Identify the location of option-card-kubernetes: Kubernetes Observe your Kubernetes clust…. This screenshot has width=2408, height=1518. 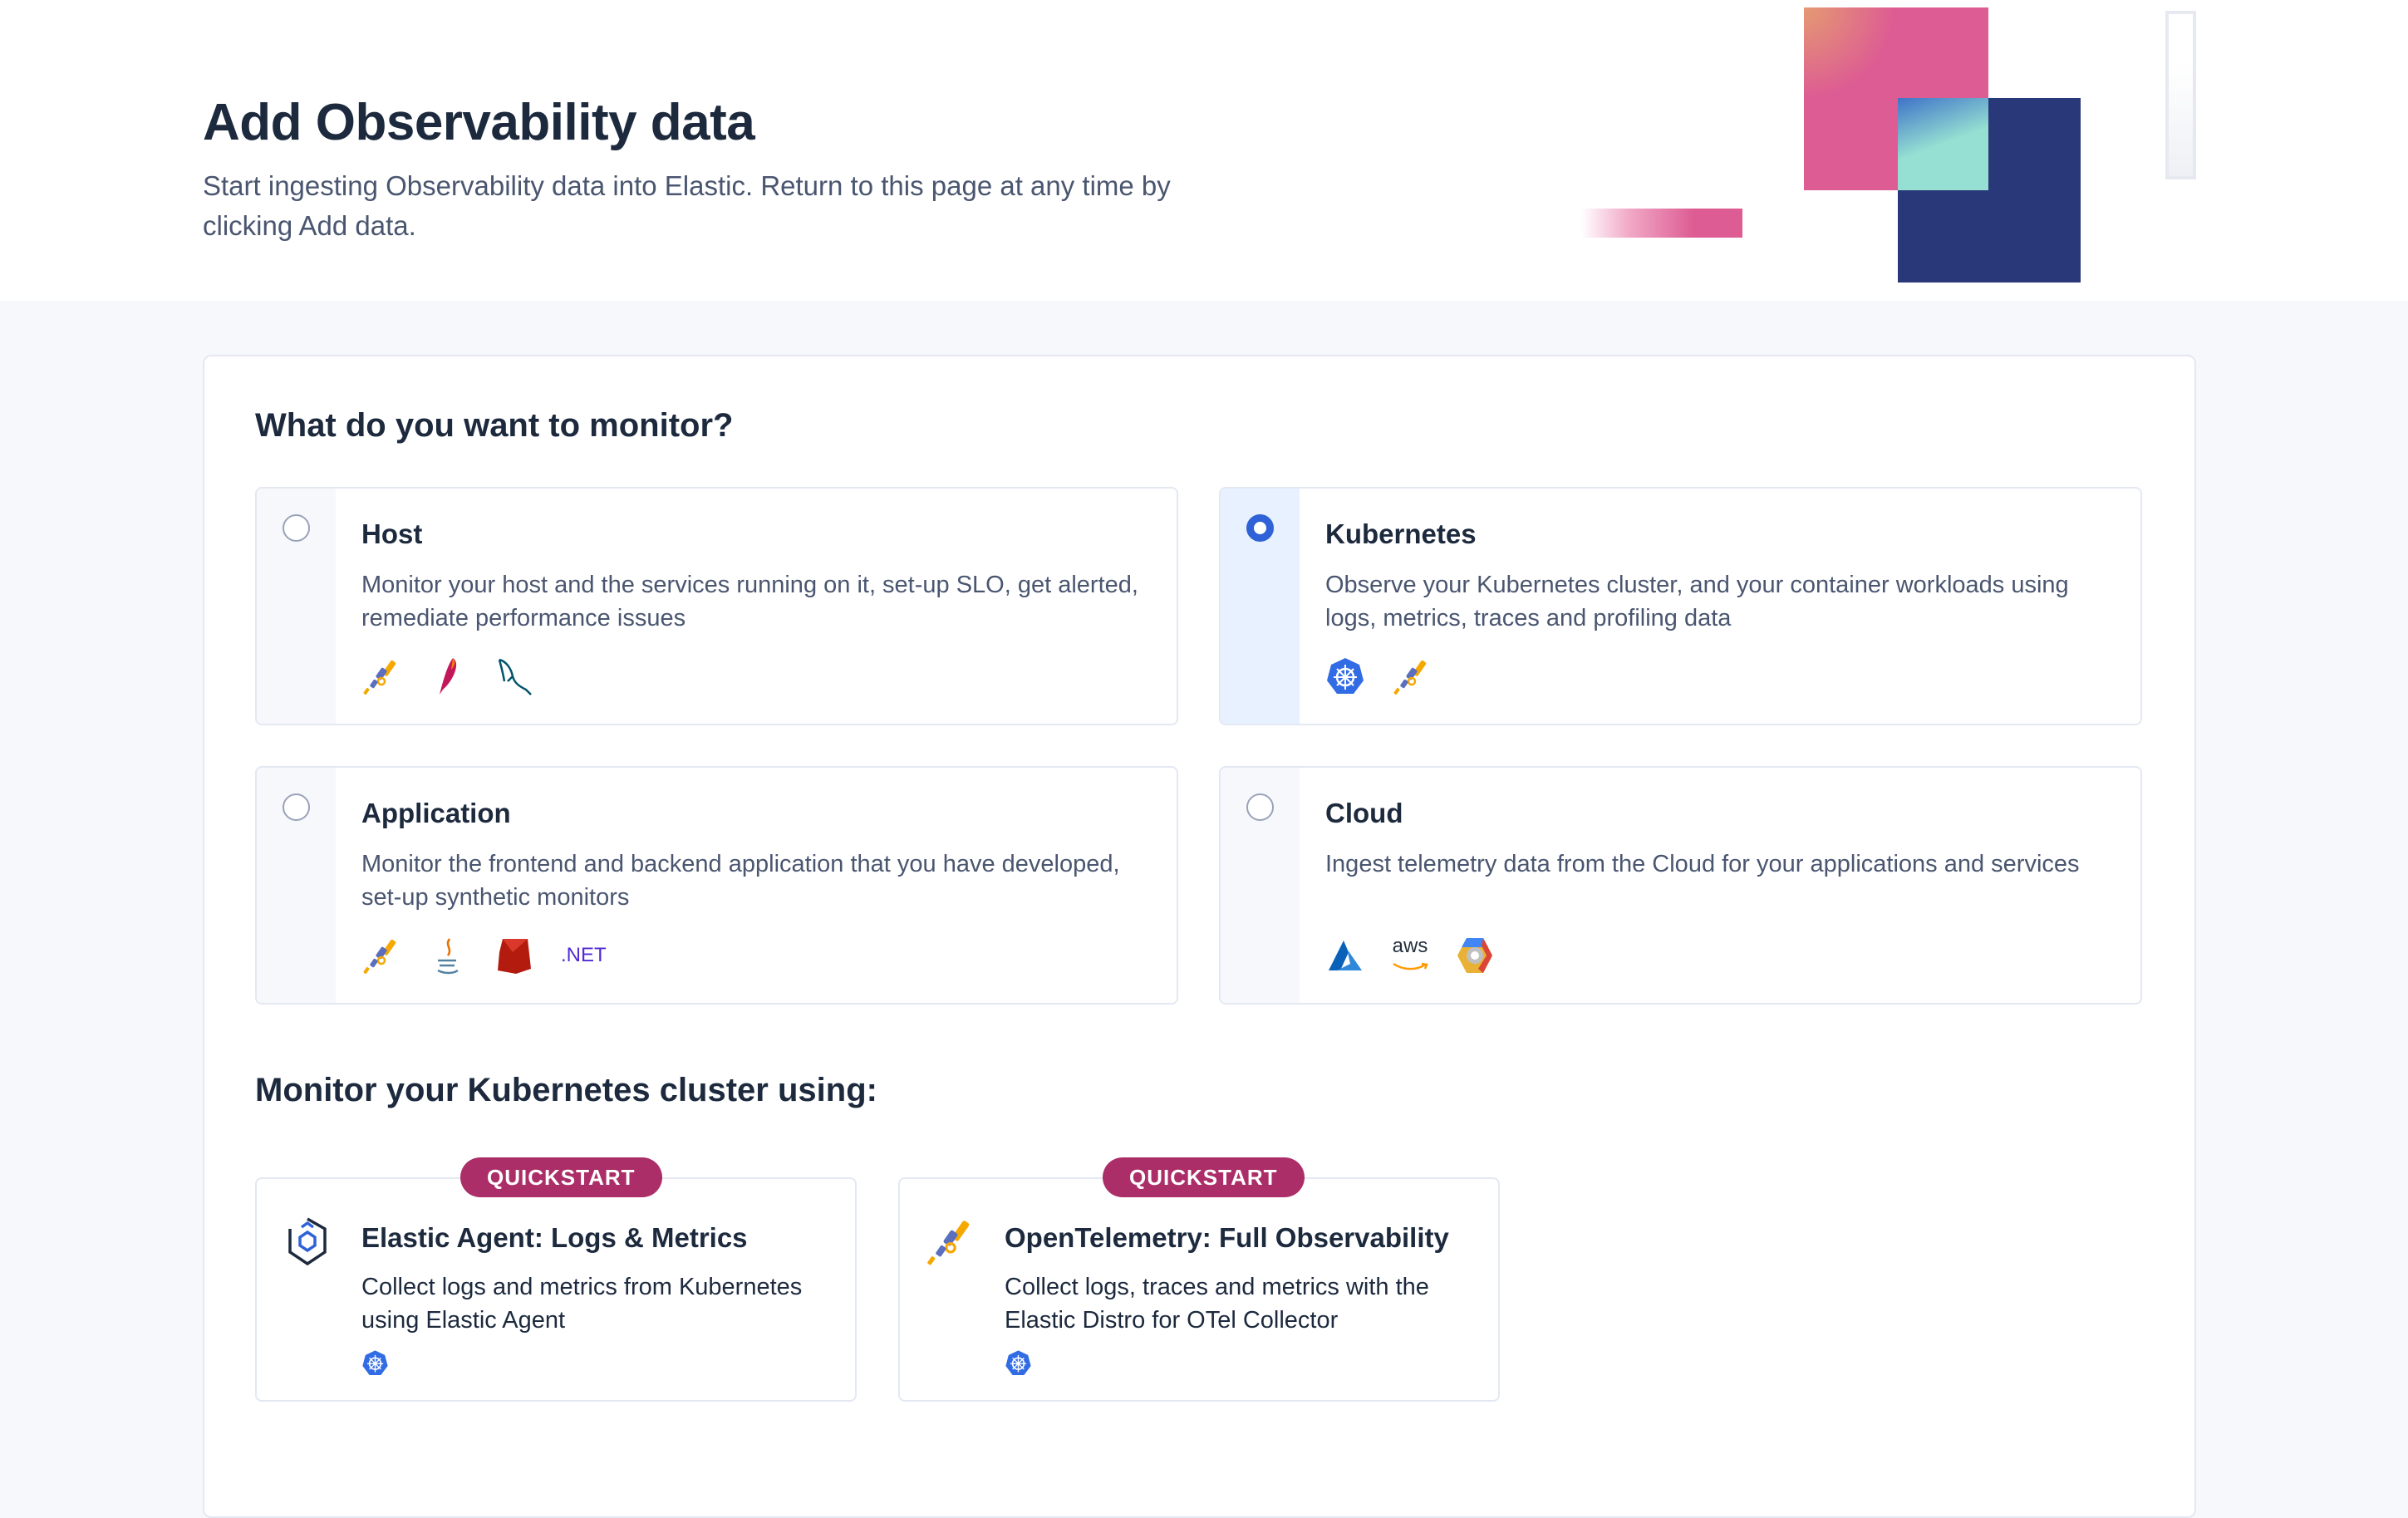
(1680, 606).